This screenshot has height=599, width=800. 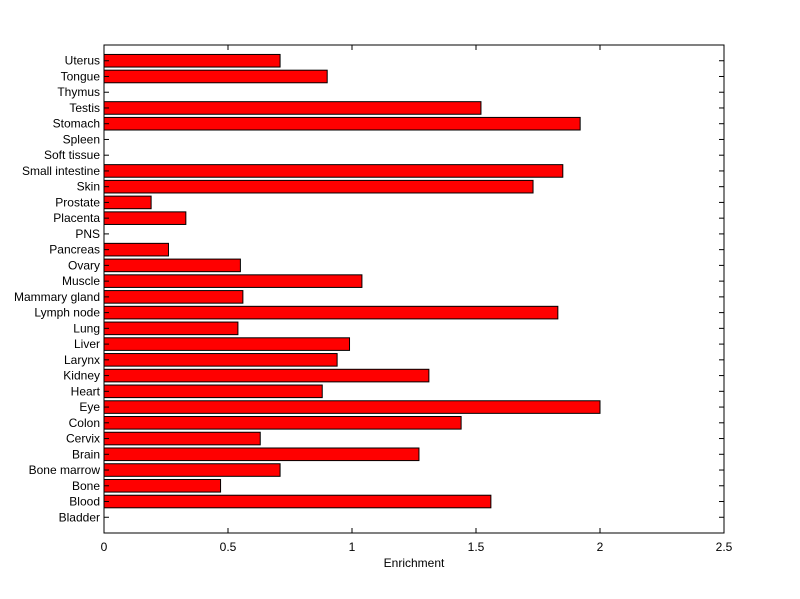 I want to click on y-tick-label: Small intestine, so click(x=61, y=171).